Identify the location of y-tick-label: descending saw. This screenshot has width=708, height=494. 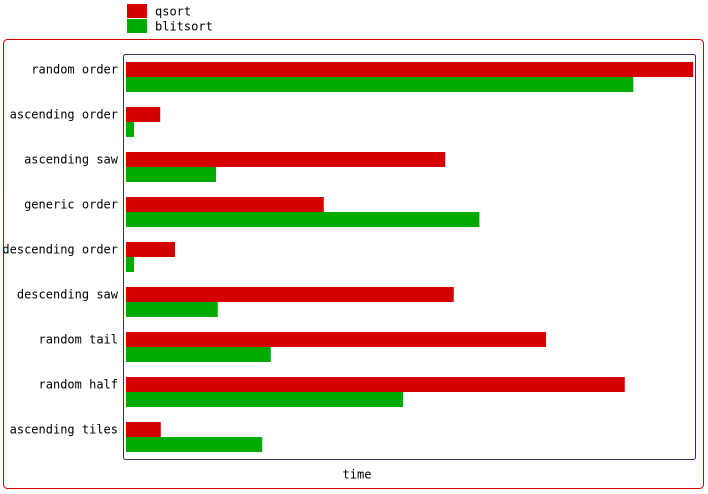
(68, 295).